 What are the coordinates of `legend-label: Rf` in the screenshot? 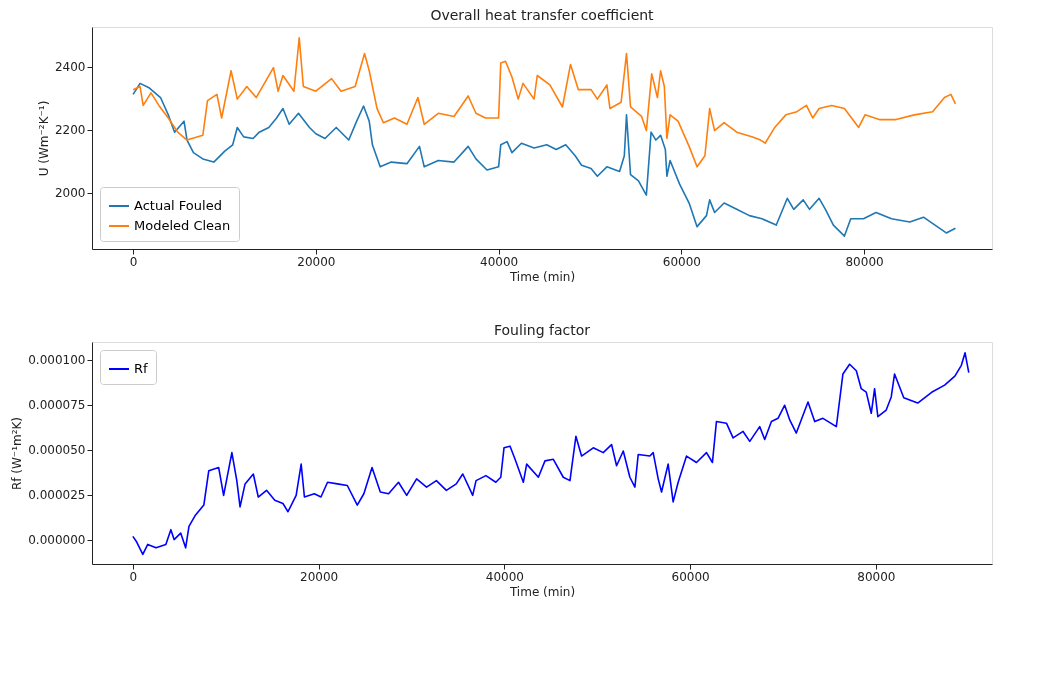 It's located at (141, 368).